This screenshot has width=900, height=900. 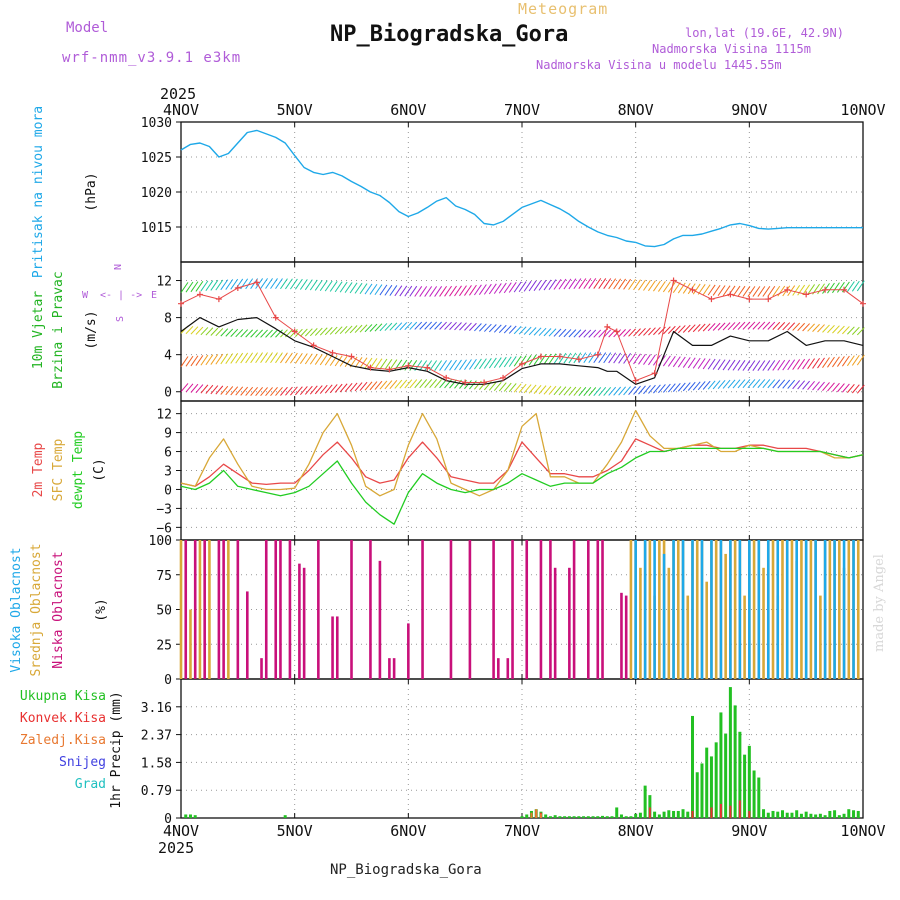 I want to click on wind-legend-n: N, so click(x=118, y=267).